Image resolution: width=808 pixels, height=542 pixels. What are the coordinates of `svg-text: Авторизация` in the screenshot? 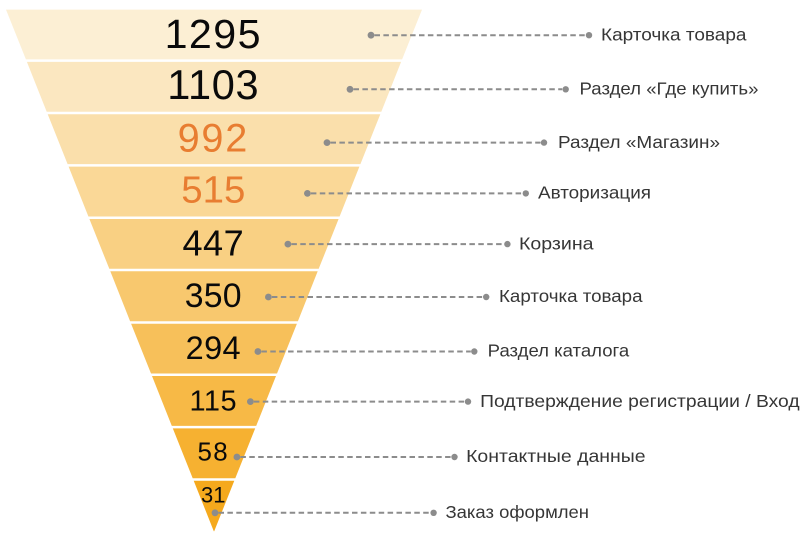 It's located at (594, 193).